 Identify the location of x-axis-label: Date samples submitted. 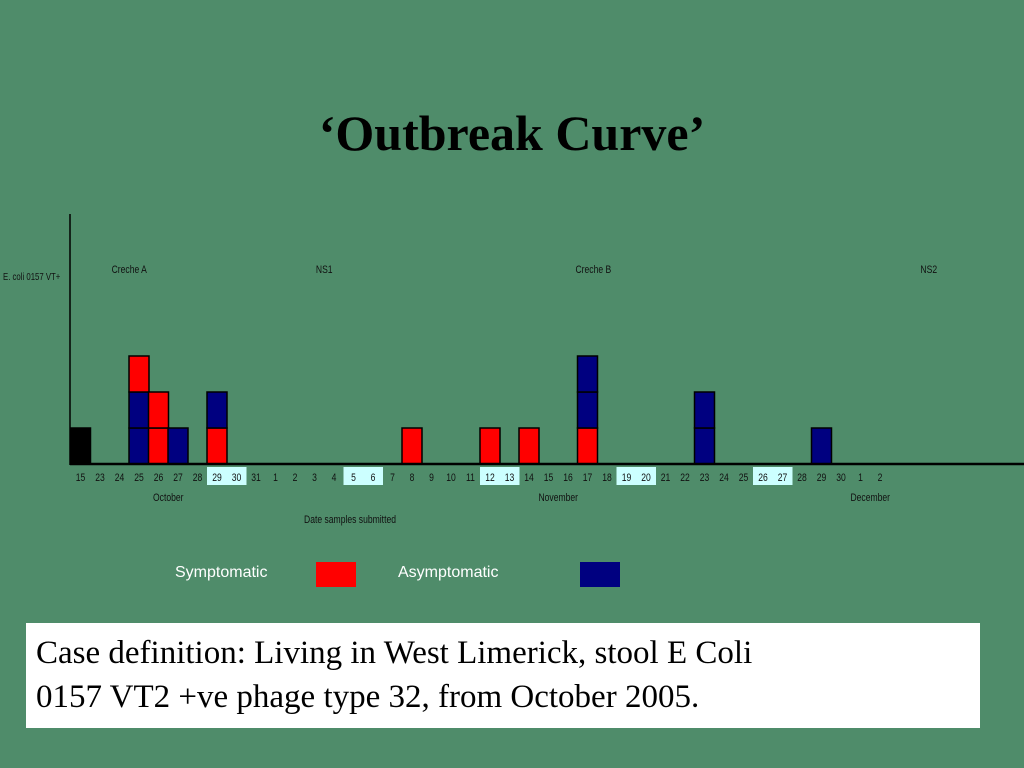
(350, 520).